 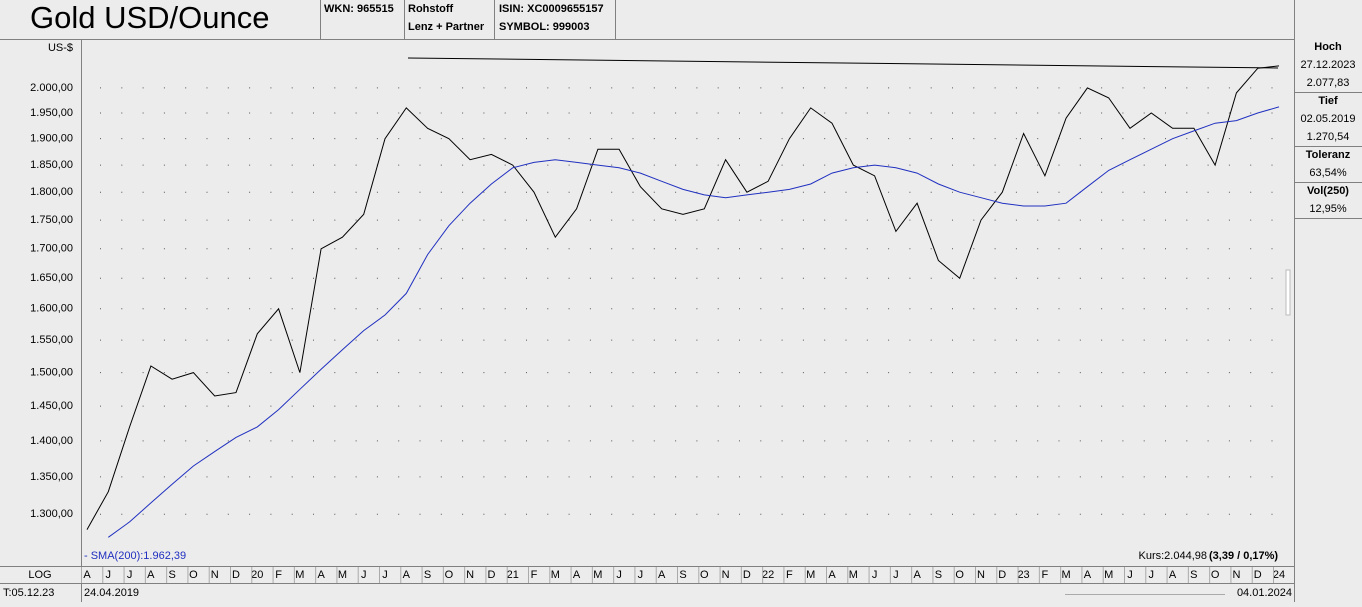 I want to click on y-tick-label: 1.450,00, so click(x=51, y=406).